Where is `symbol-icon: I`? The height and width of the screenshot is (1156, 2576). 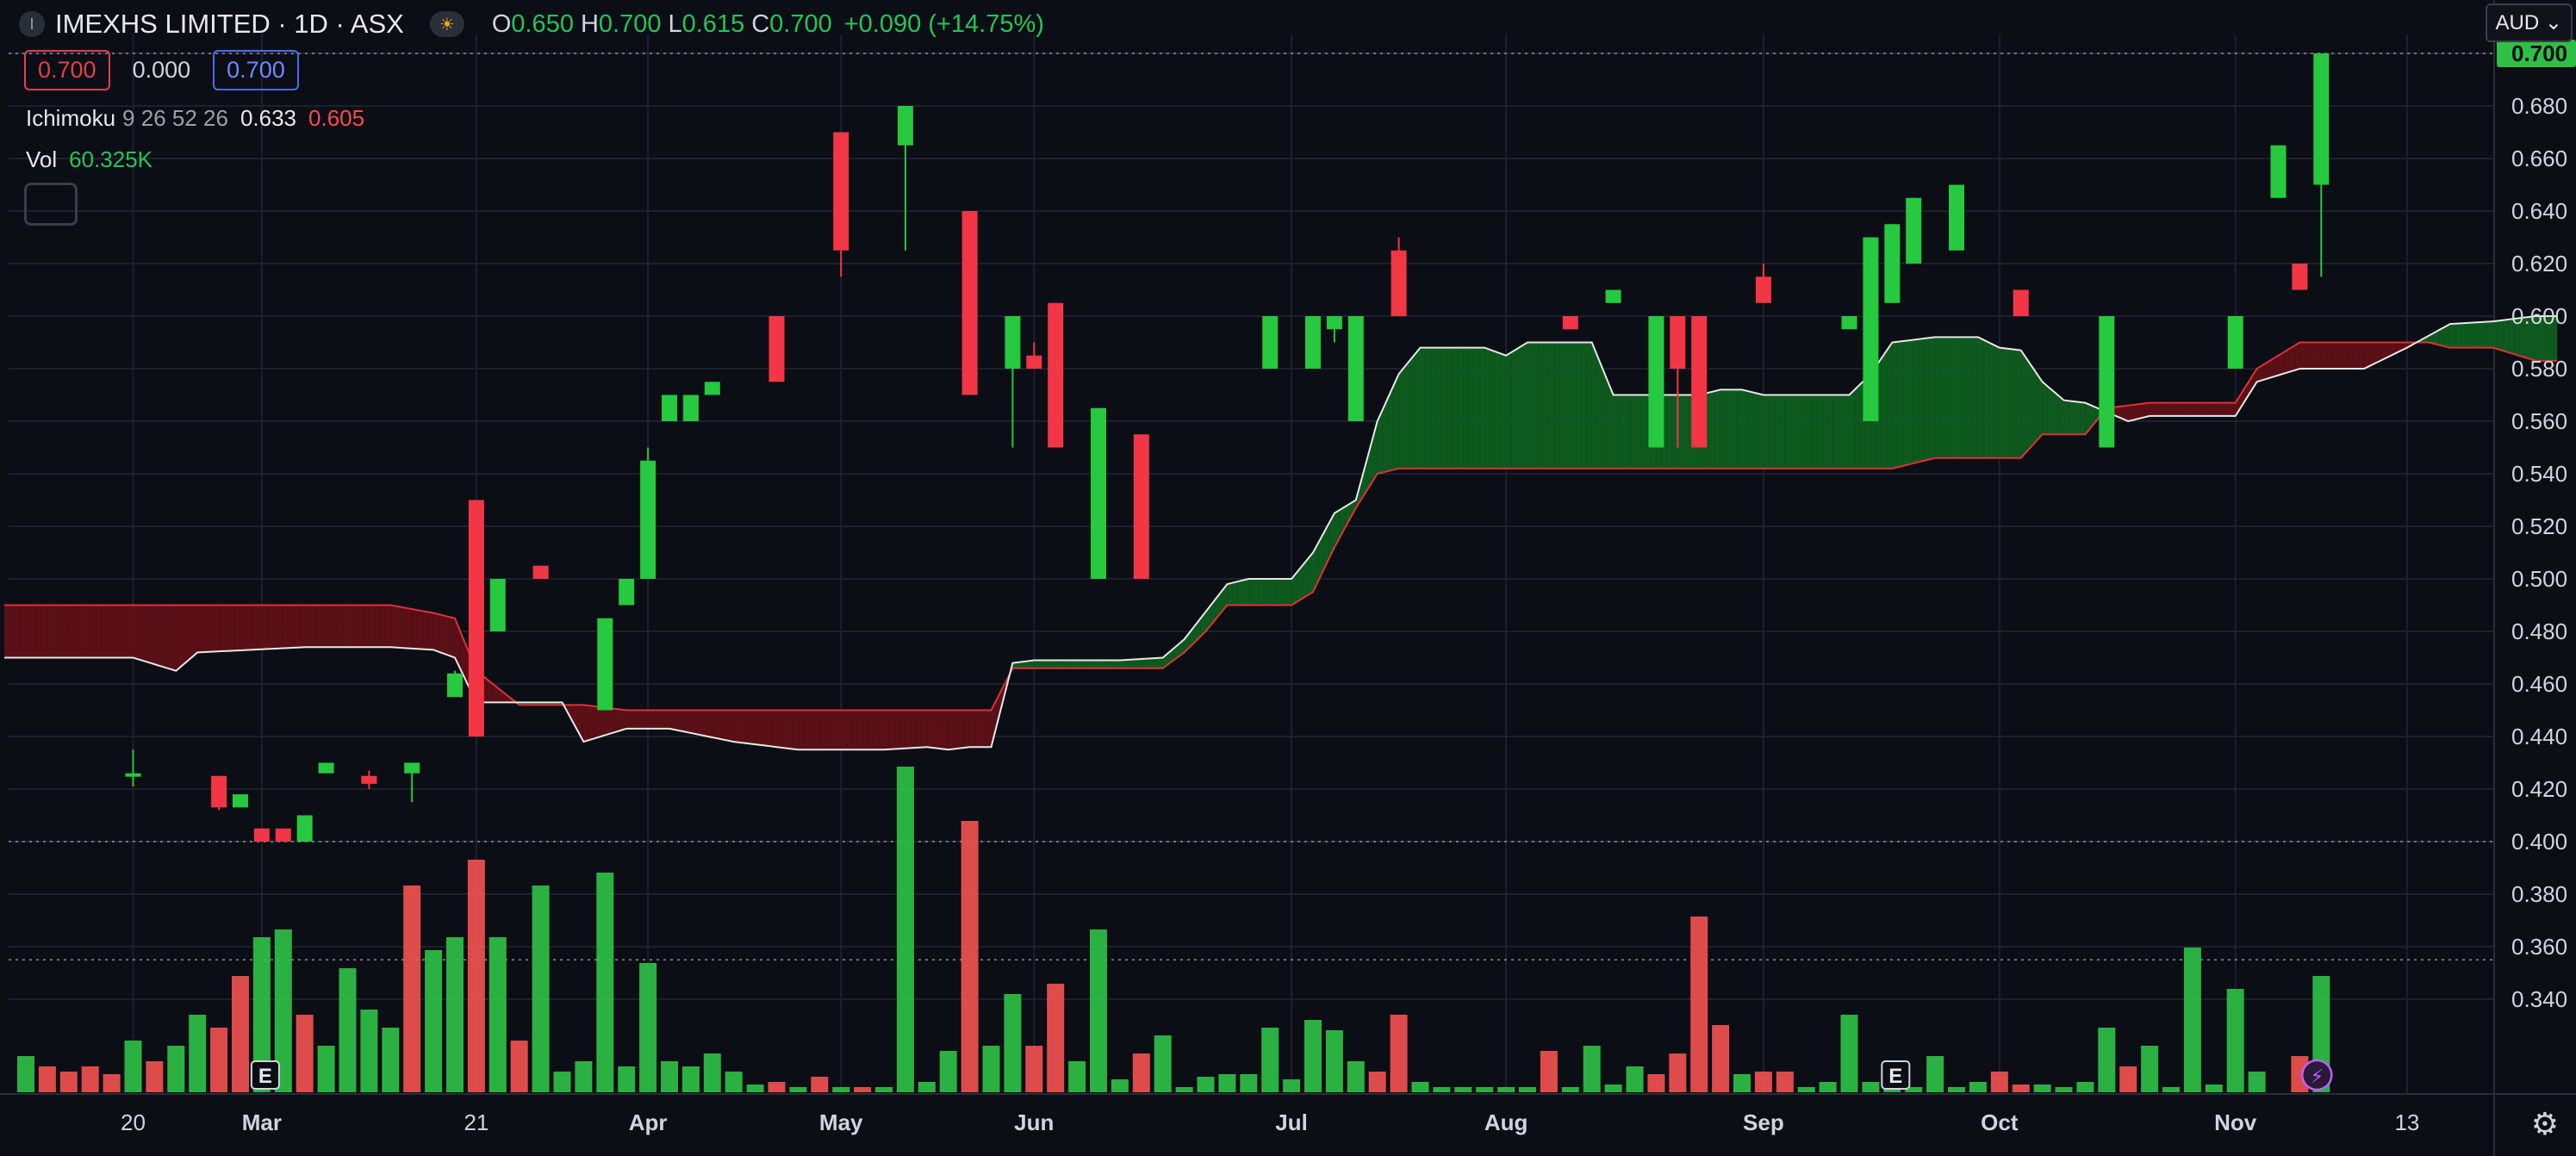
symbol-icon: I is located at coordinates (32, 24).